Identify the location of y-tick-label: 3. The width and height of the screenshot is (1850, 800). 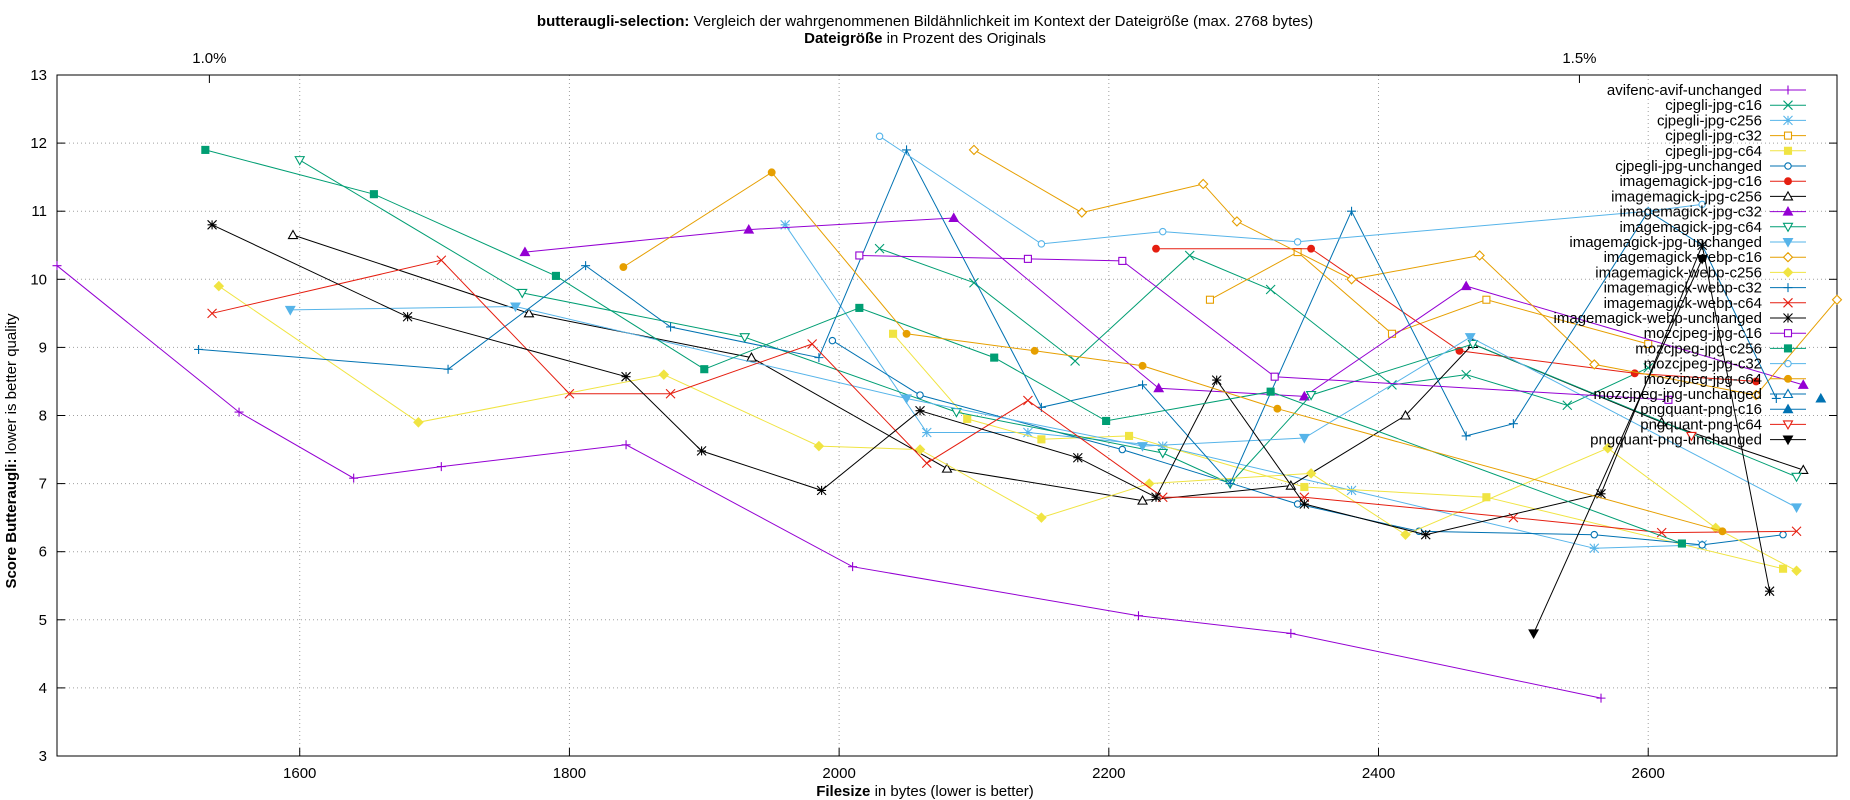
(43, 756).